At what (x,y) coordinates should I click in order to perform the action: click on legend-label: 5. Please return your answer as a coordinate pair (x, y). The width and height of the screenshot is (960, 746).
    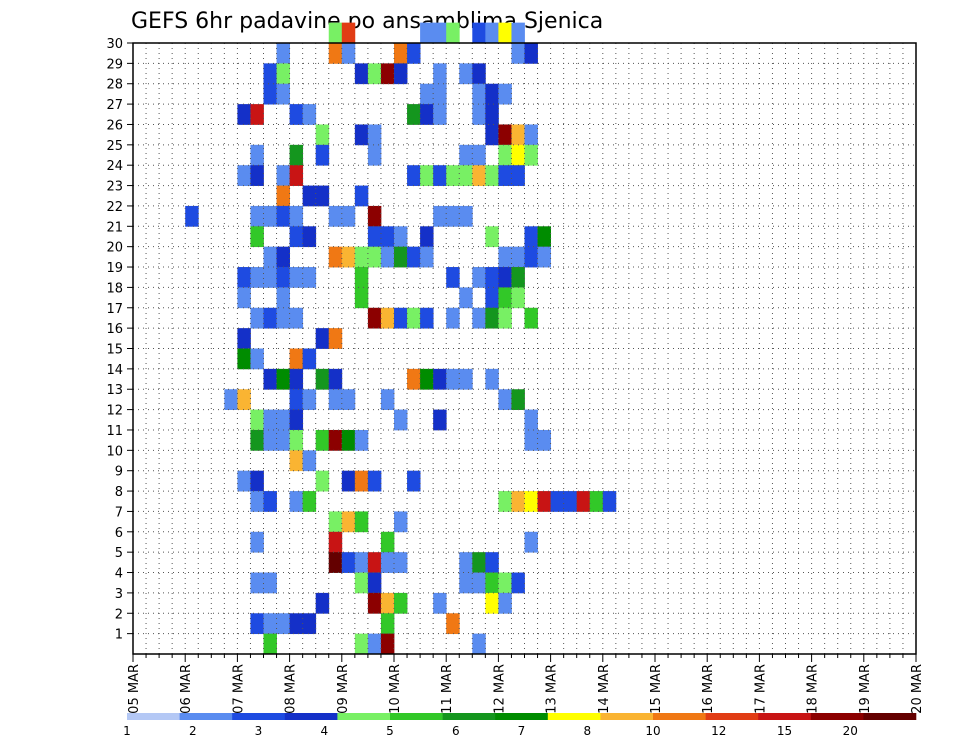
    Looking at the image, I should click on (390, 731).